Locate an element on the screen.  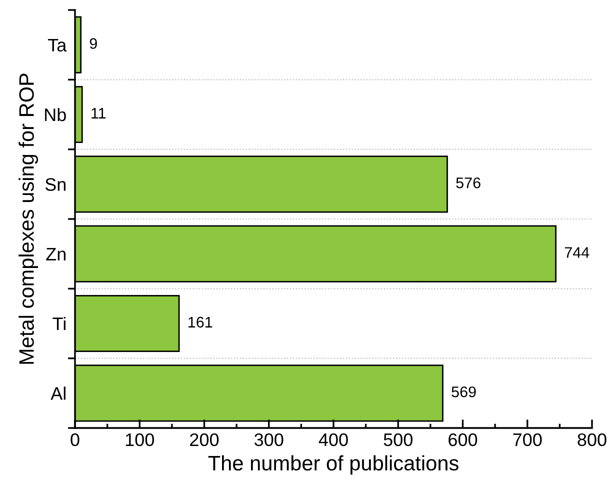
x-tick-label: 200 is located at coordinates (204, 439).